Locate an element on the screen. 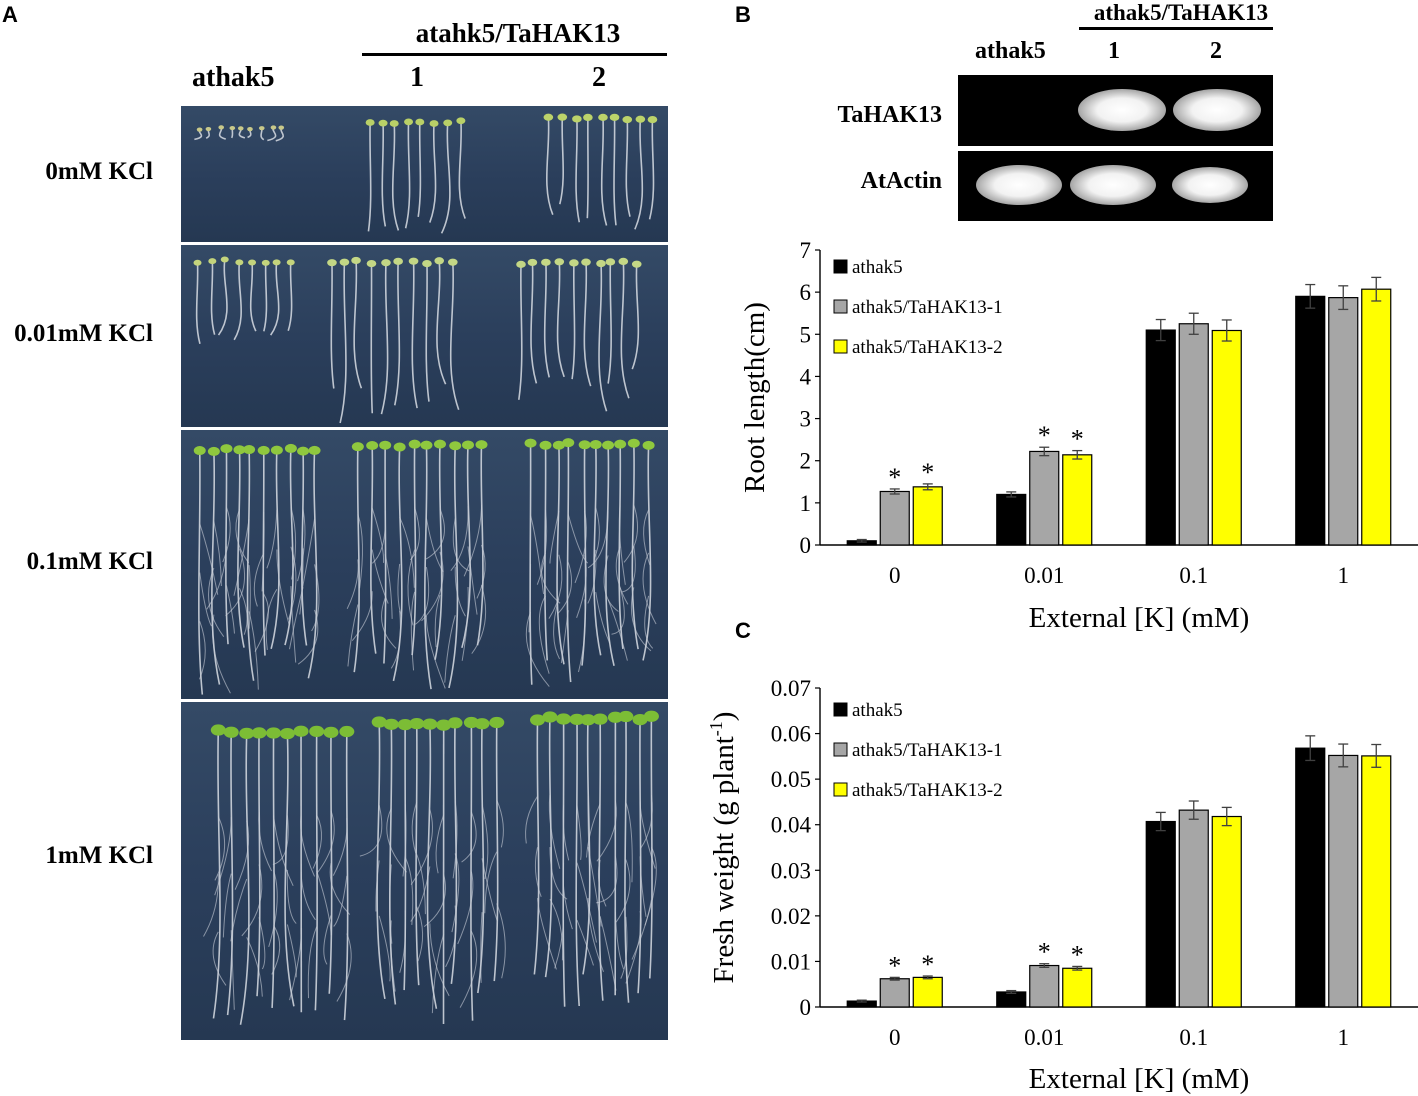 Image resolution: width=1418 pixels, height=1096 pixels. seedling-plate-01mm is located at coordinates (424, 564).